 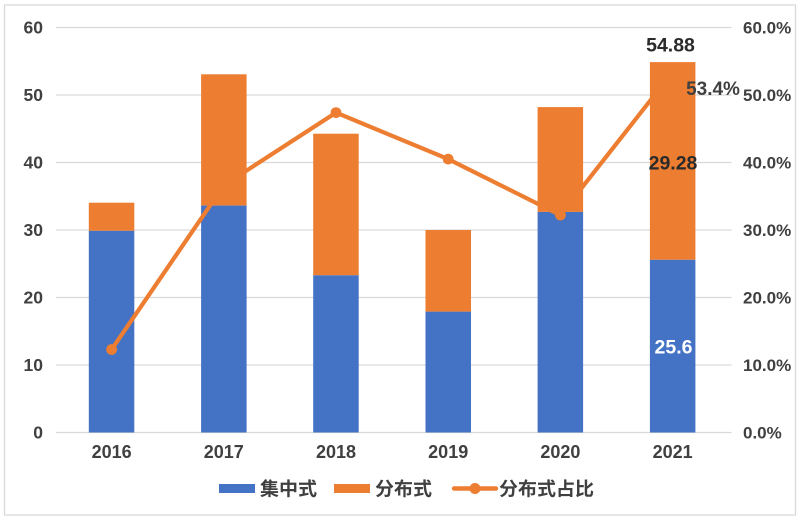 I want to click on svg-text: 10.0%, so click(x=767, y=365).